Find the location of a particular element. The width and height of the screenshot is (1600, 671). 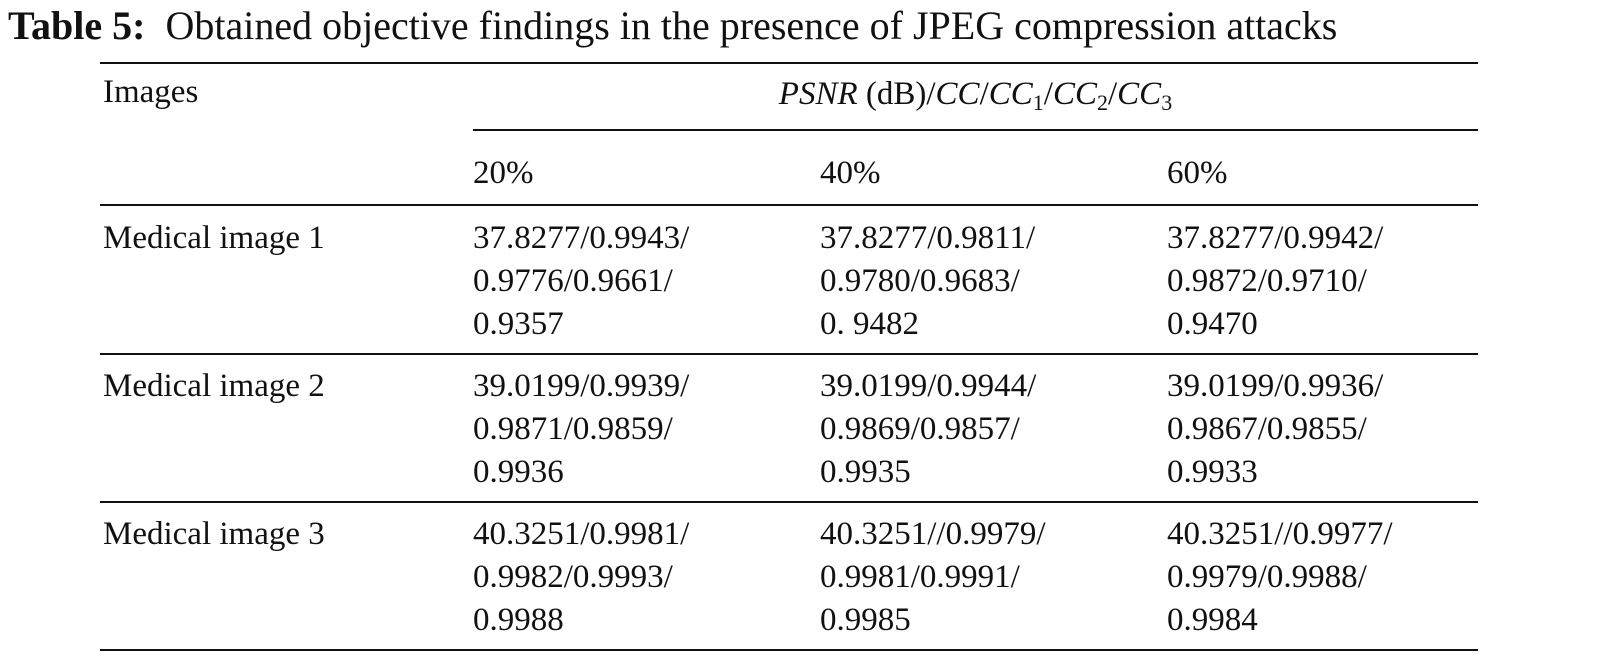

data-cell: 39.0199/0.9939/0.9871/0.9859/0.9936 is located at coordinates (581, 429).